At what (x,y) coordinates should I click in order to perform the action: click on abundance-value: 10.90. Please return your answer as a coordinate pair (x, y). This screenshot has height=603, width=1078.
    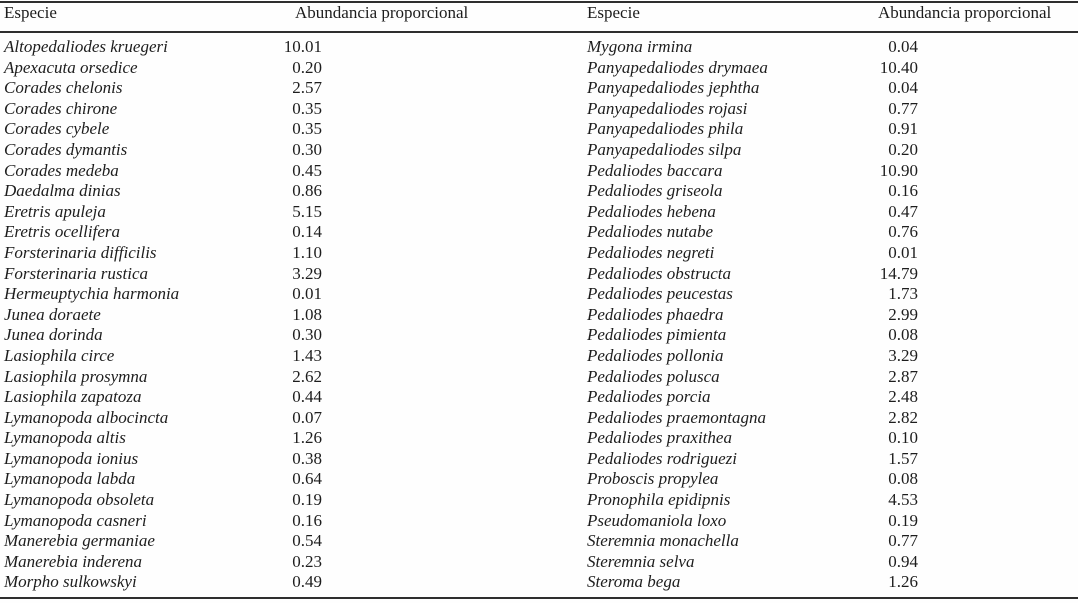
    Looking at the image, I should click on (898, 170).